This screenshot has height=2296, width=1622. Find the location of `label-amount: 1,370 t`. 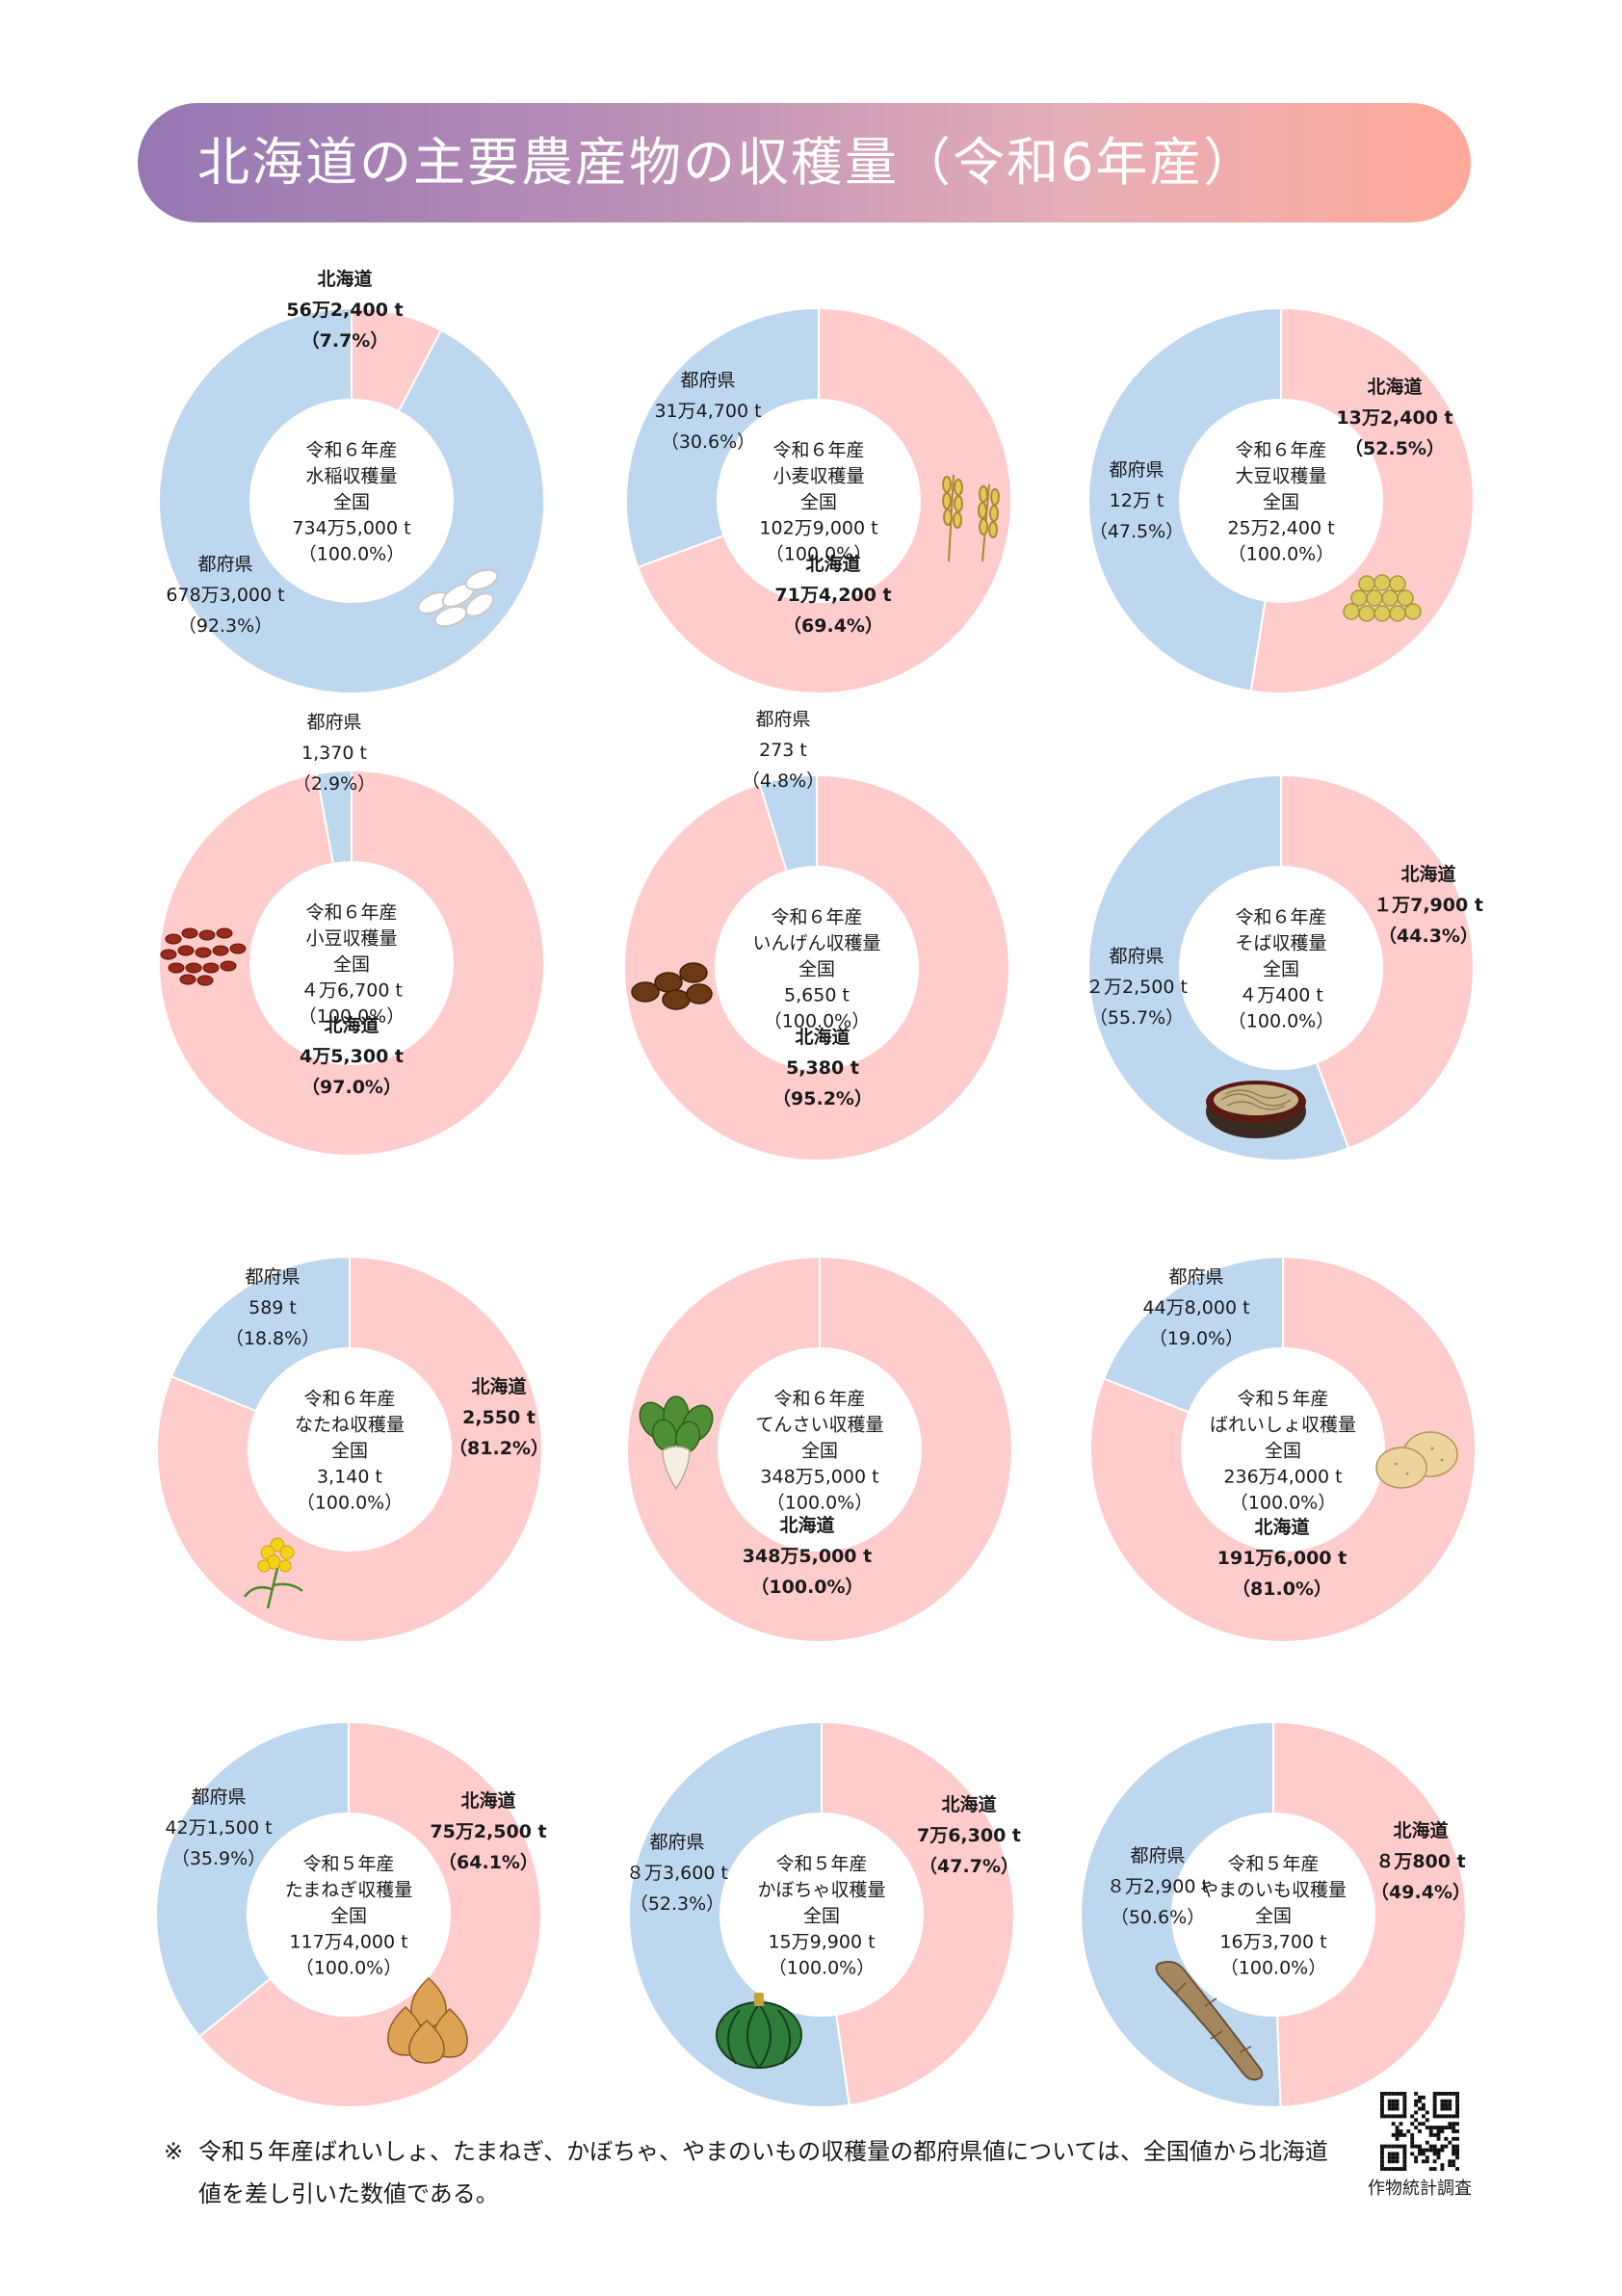

label-amount: 1,370 t is located at coordinates (334, 753).